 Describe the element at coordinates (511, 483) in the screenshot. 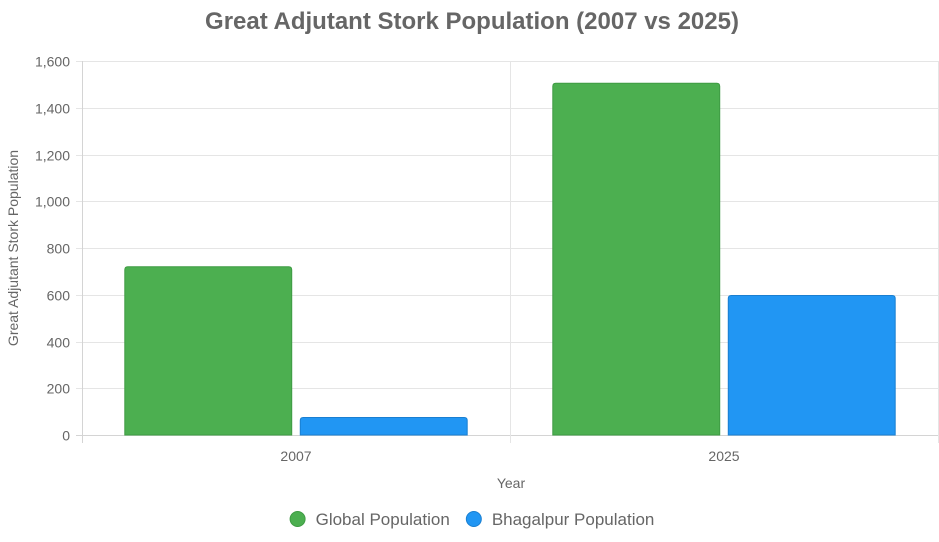

I see `x-axis-title: Year` at that location.